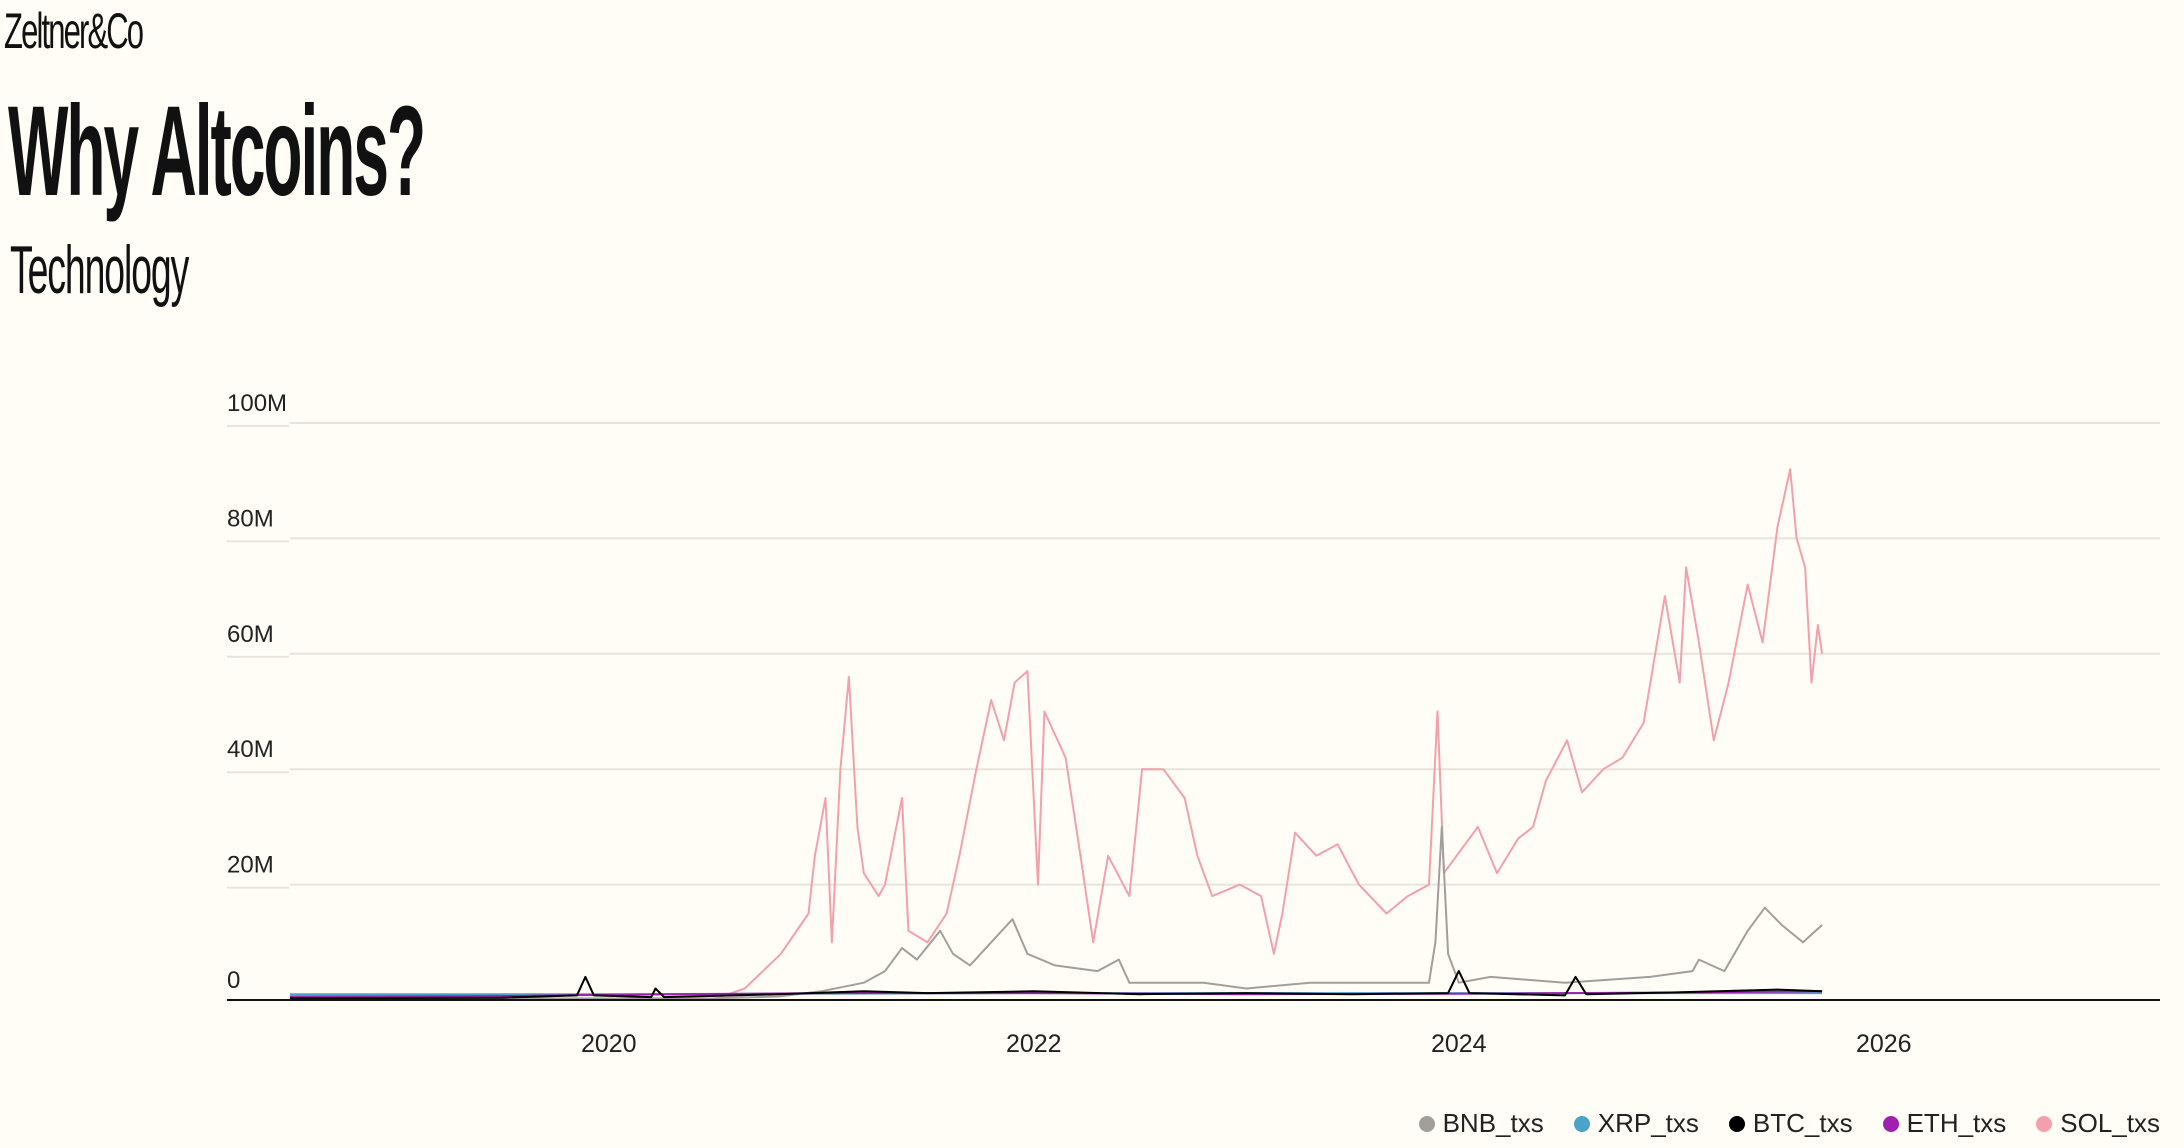 This screenshot has width=2184, height=1148. Describe the element at coordinates (2110, 1123) in the screenshot. I see `legend-label: SOL_txs` at that location.